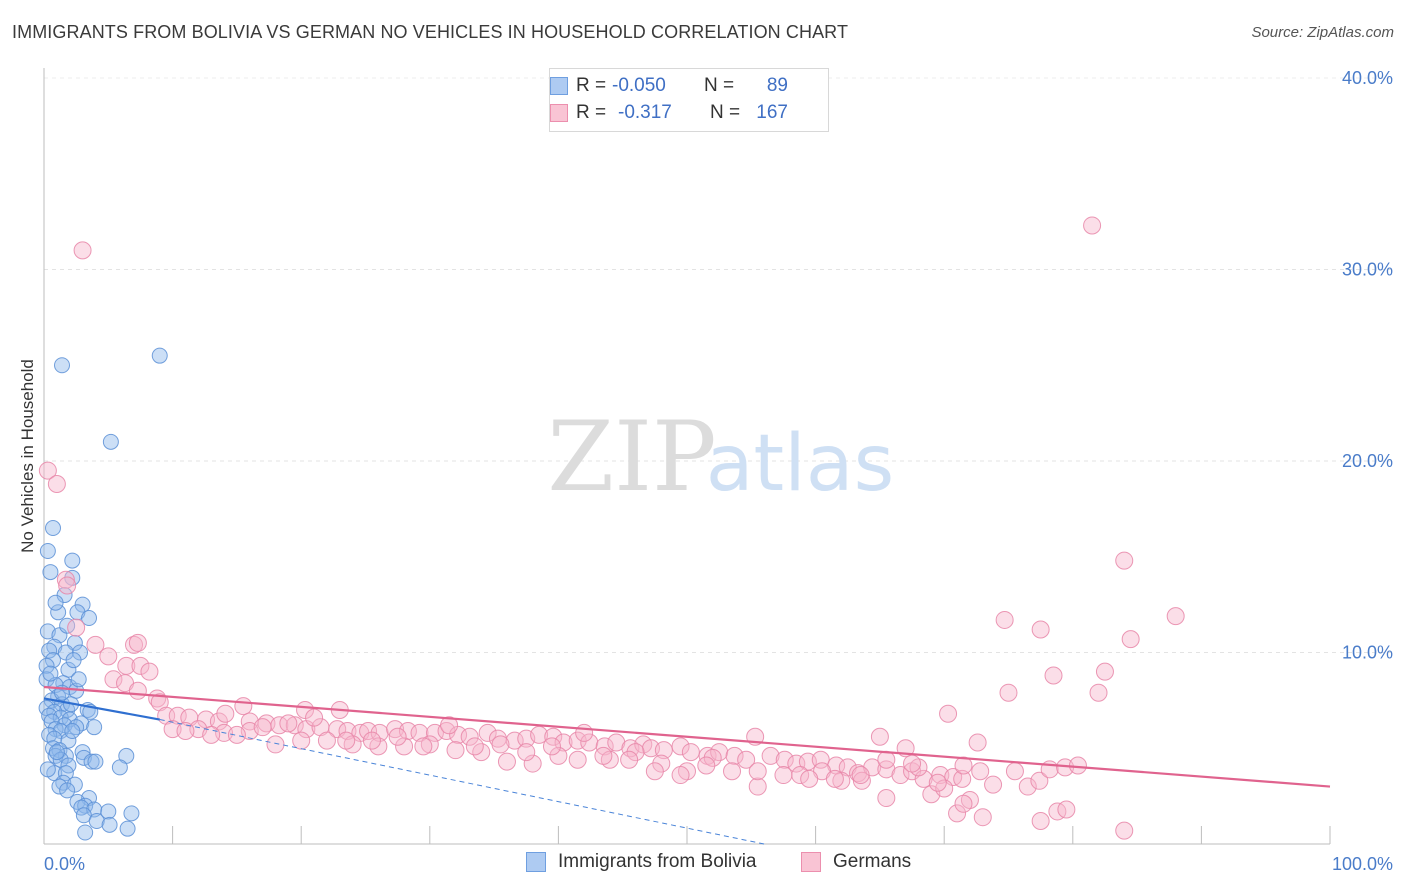 The height and width of the screenshot is (892, 1406). I want to click on x-tick-label: 0.0%, so click(64, 864).